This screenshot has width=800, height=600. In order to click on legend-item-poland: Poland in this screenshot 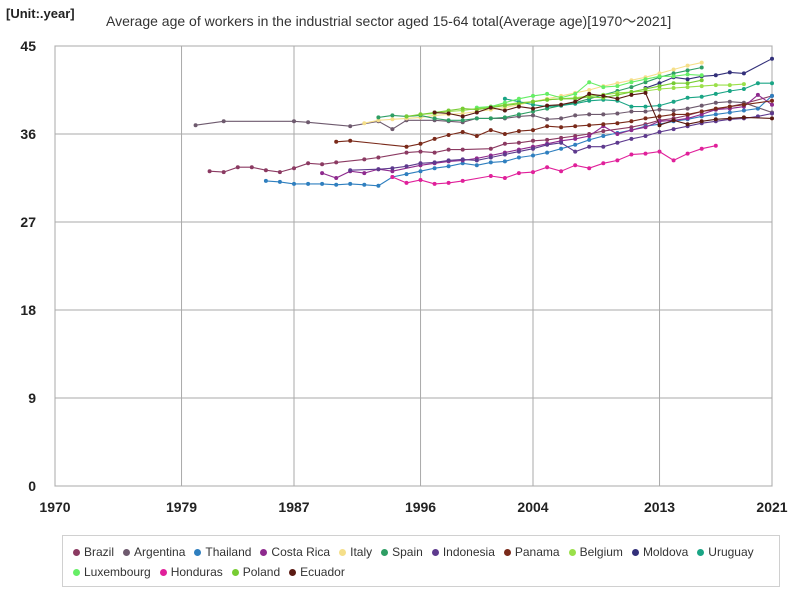, I will do `click(256, 572)`.